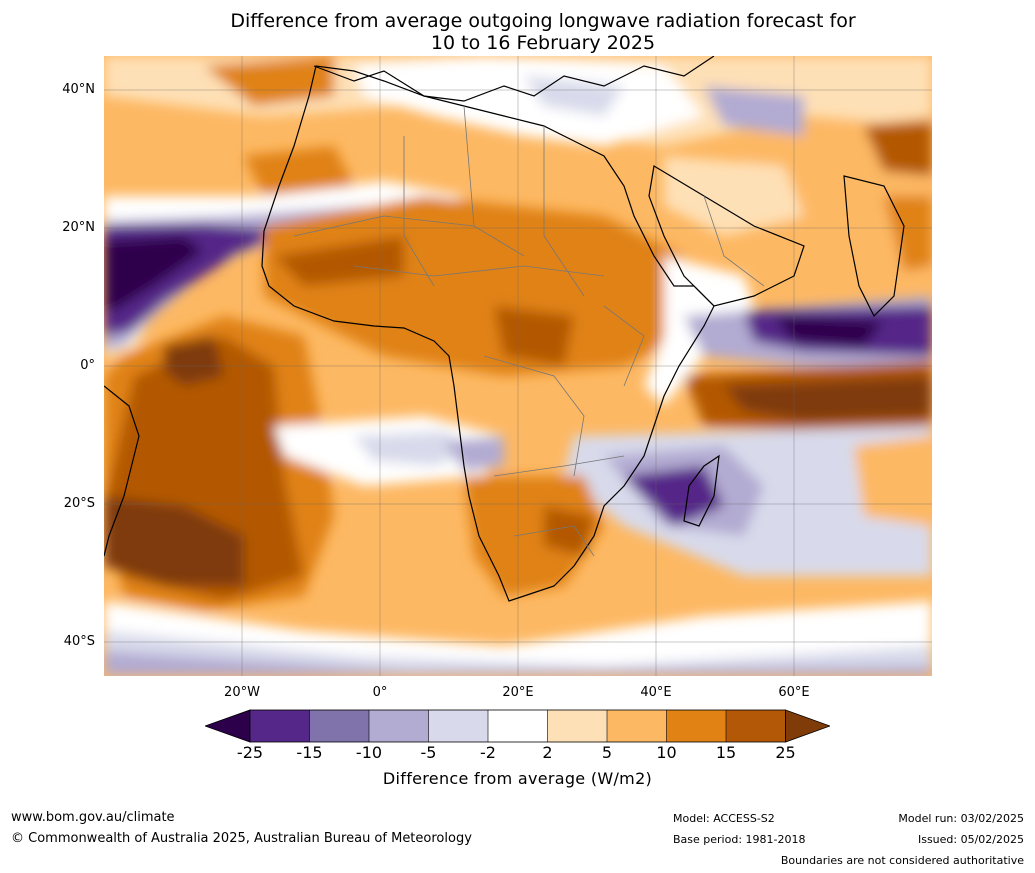  I want to click on lat-label-40s: 40°S, so click(79, 641).